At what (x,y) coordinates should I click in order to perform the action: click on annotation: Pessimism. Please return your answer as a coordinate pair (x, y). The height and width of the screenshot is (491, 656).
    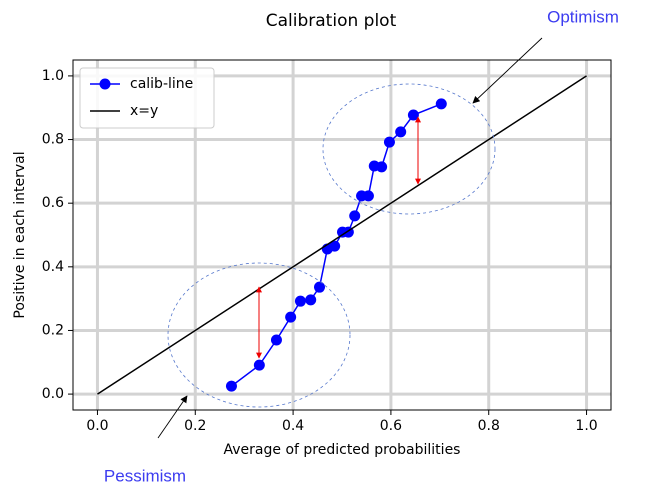
    Looking at the image, I should click on (145, 475).